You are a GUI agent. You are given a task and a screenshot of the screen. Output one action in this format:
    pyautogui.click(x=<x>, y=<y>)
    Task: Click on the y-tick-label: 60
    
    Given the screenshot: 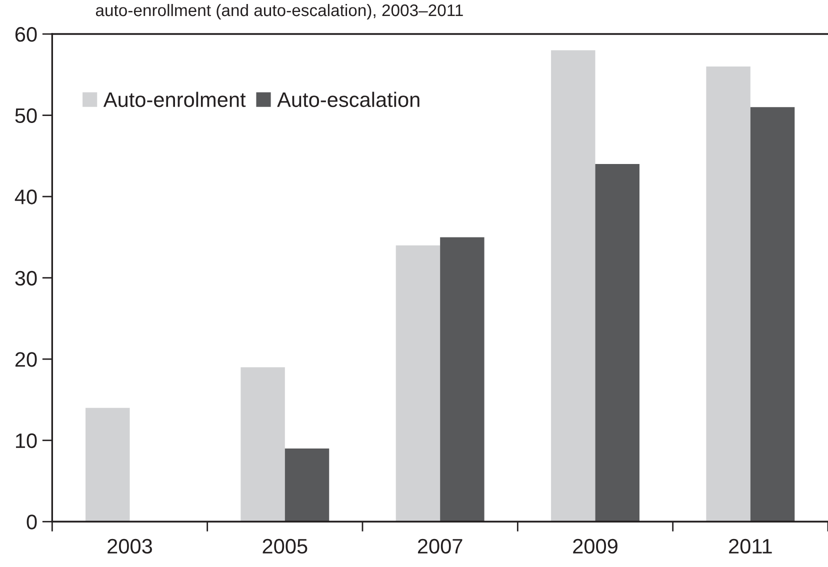 What is the action you would take?
    pyautogui.click(x=26, y=34)
    